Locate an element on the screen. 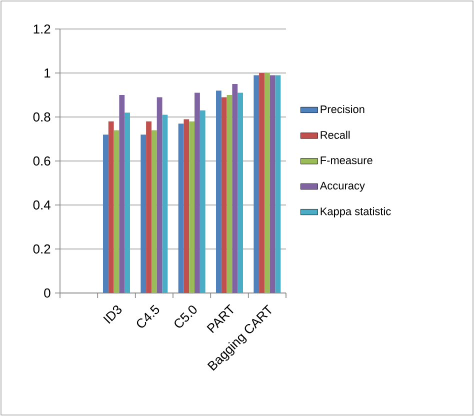  y-tick-label: 0.4 is located at coordinates (41, 205).